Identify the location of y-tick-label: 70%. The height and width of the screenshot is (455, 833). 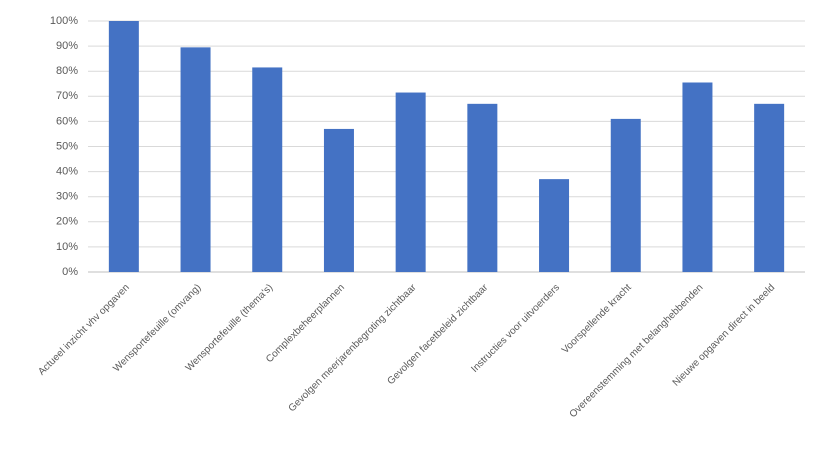
(67, 96).